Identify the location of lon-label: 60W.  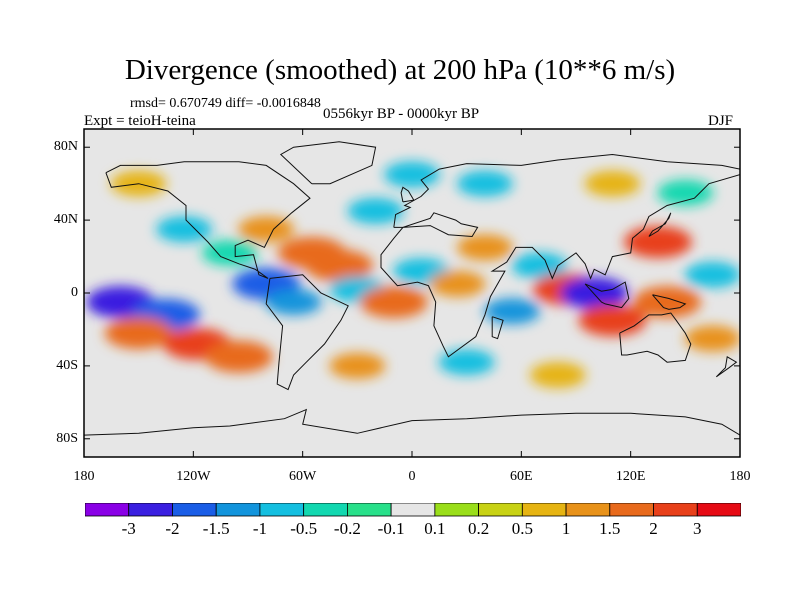
(303, 476).